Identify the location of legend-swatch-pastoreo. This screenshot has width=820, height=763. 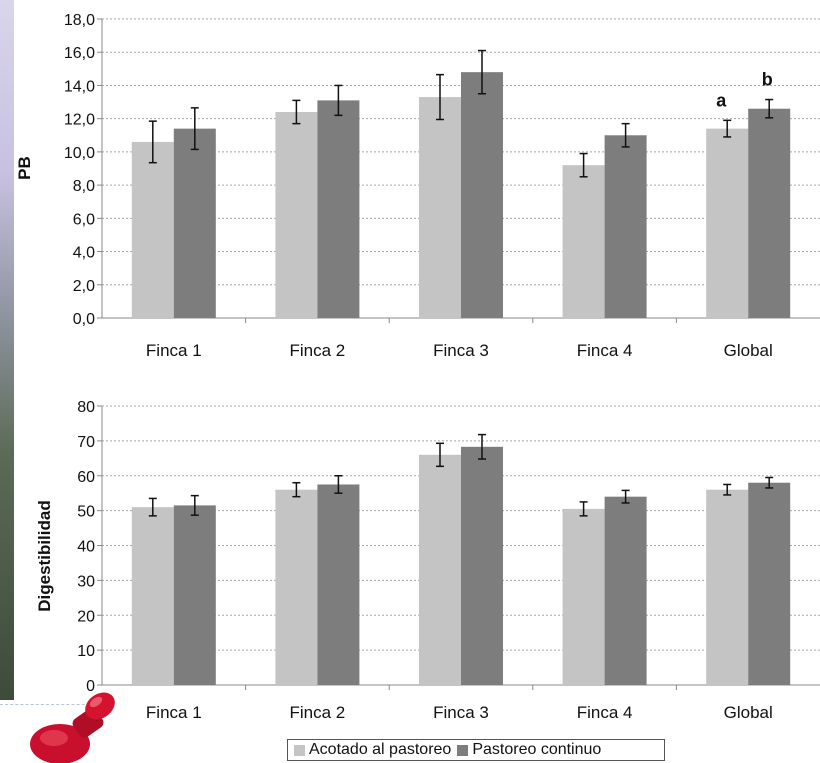
(463, 750).